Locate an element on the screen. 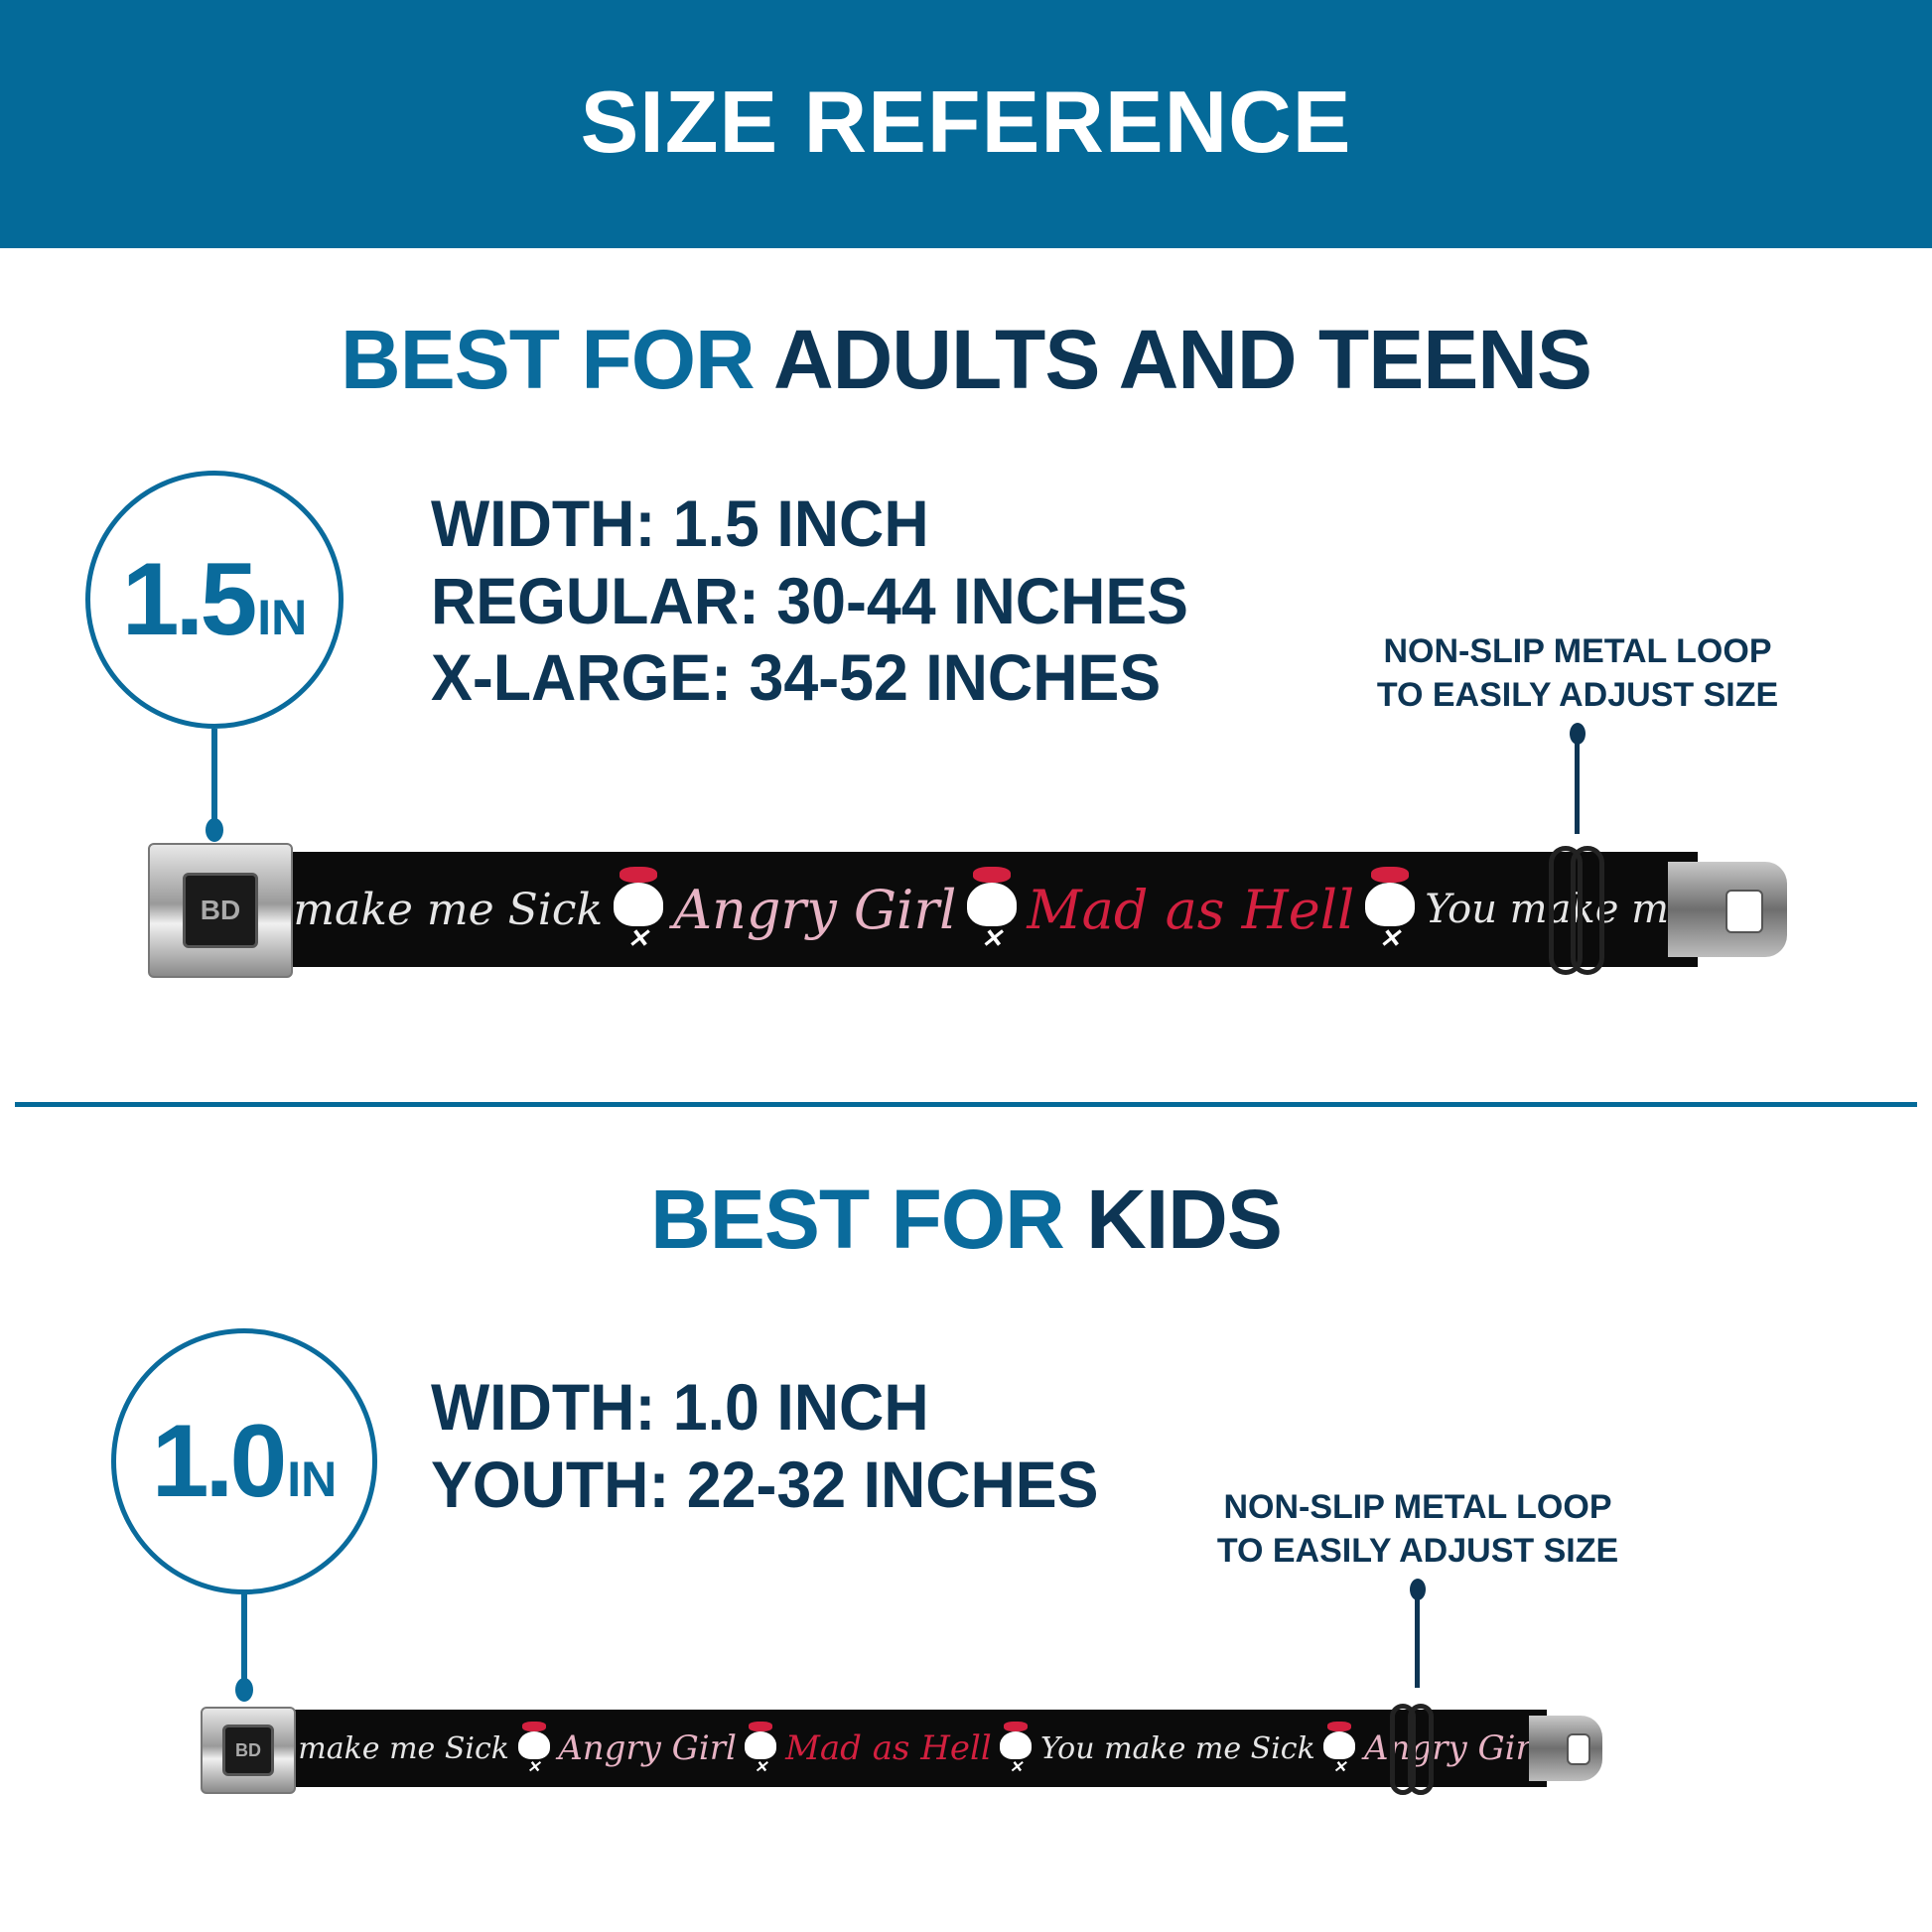 This screenshot has height=1932, width=1932. kids-section-title: BEST FOR KIDS is located at coordinates (966, 1220).